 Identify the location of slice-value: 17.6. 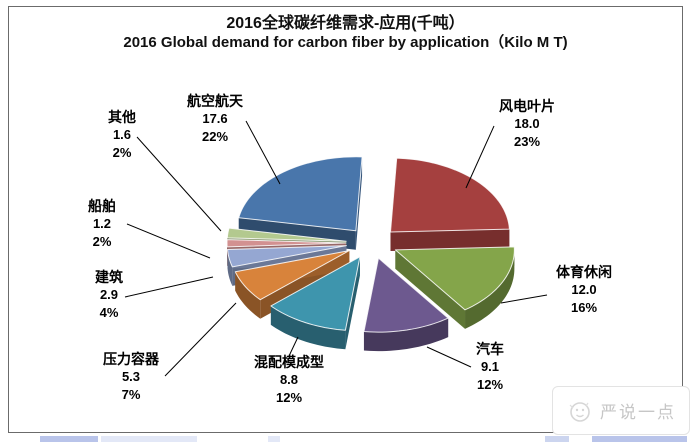
(215, 118).